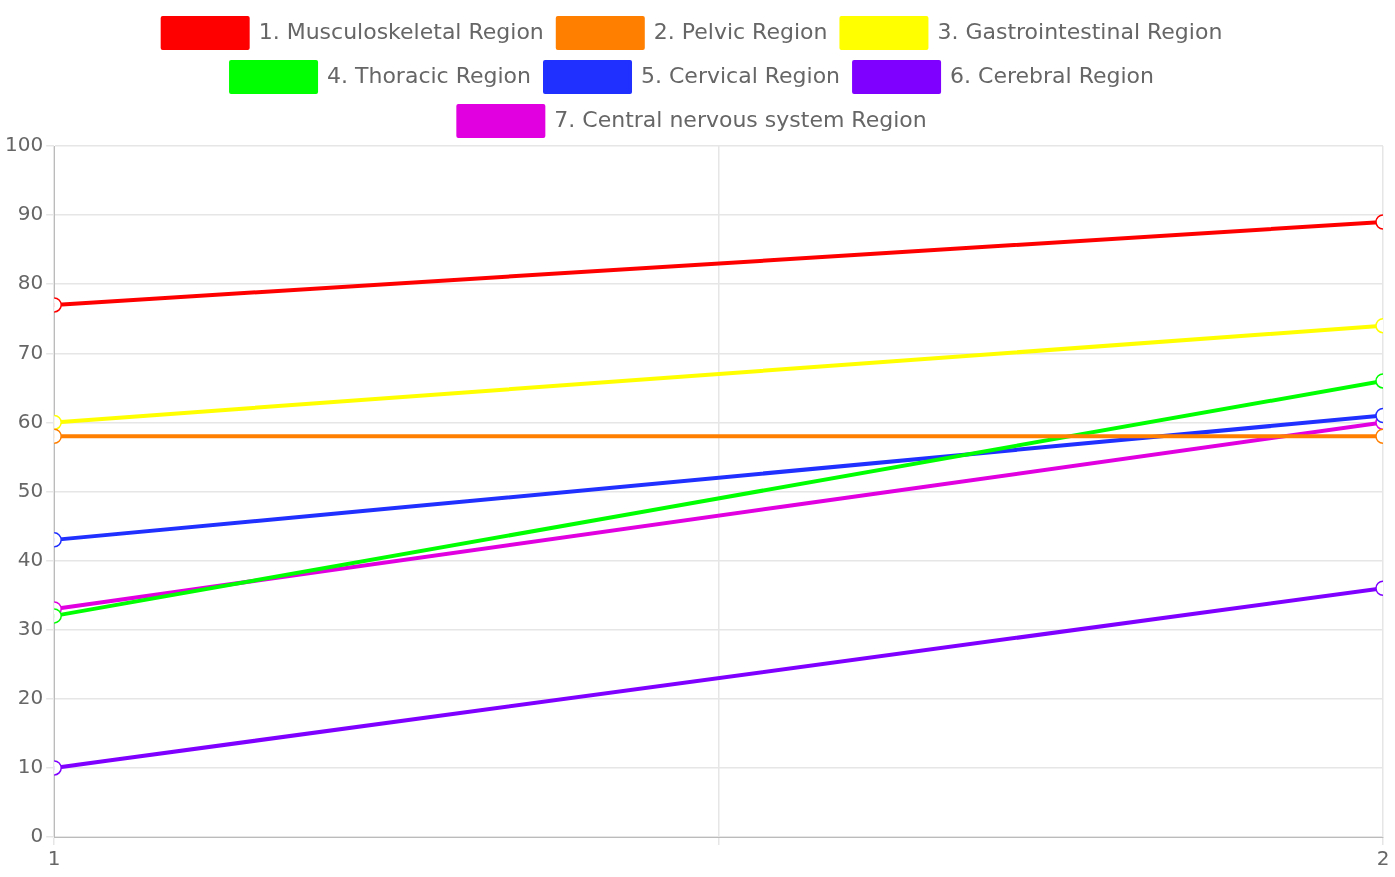 The width and height of the screenshot is (1395, 877). What do you see at coordinates (1383, 858) in the screenshot?
I see `x-tick-label: 2` at bounding box center [1383, 858].